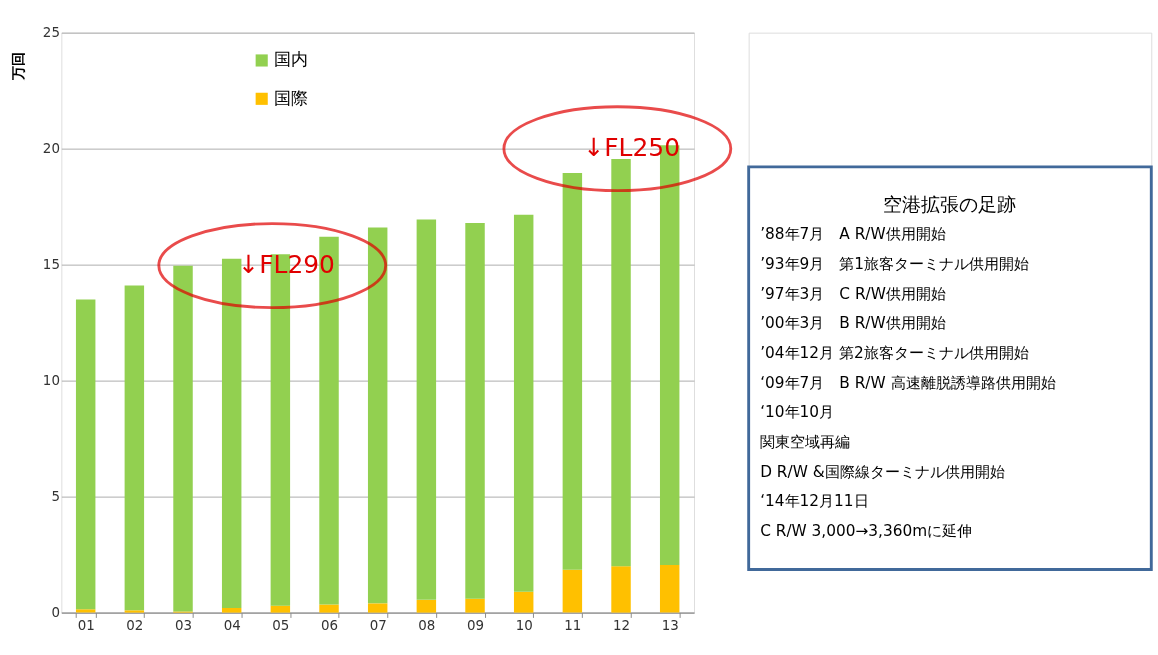  I want to click on x-tick-label: 03, so click(183, 626).